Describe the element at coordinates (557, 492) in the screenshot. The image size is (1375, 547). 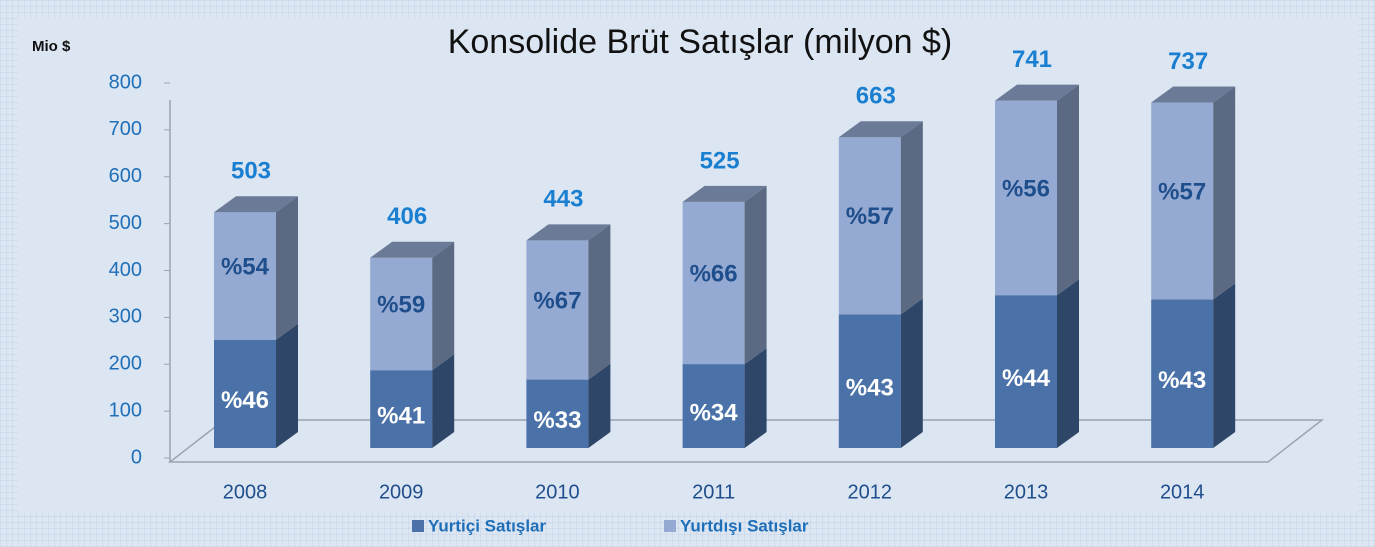
I see `x-tick-label: 2010` at that location.